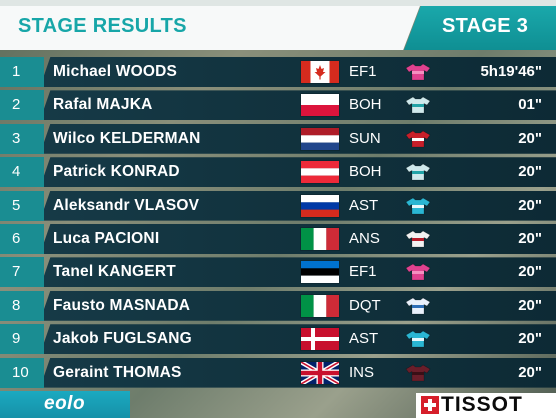  Describe the element at coordinates (106, 238) in the screenshot. I see `rider-name: Luca PACIONI` at that location.